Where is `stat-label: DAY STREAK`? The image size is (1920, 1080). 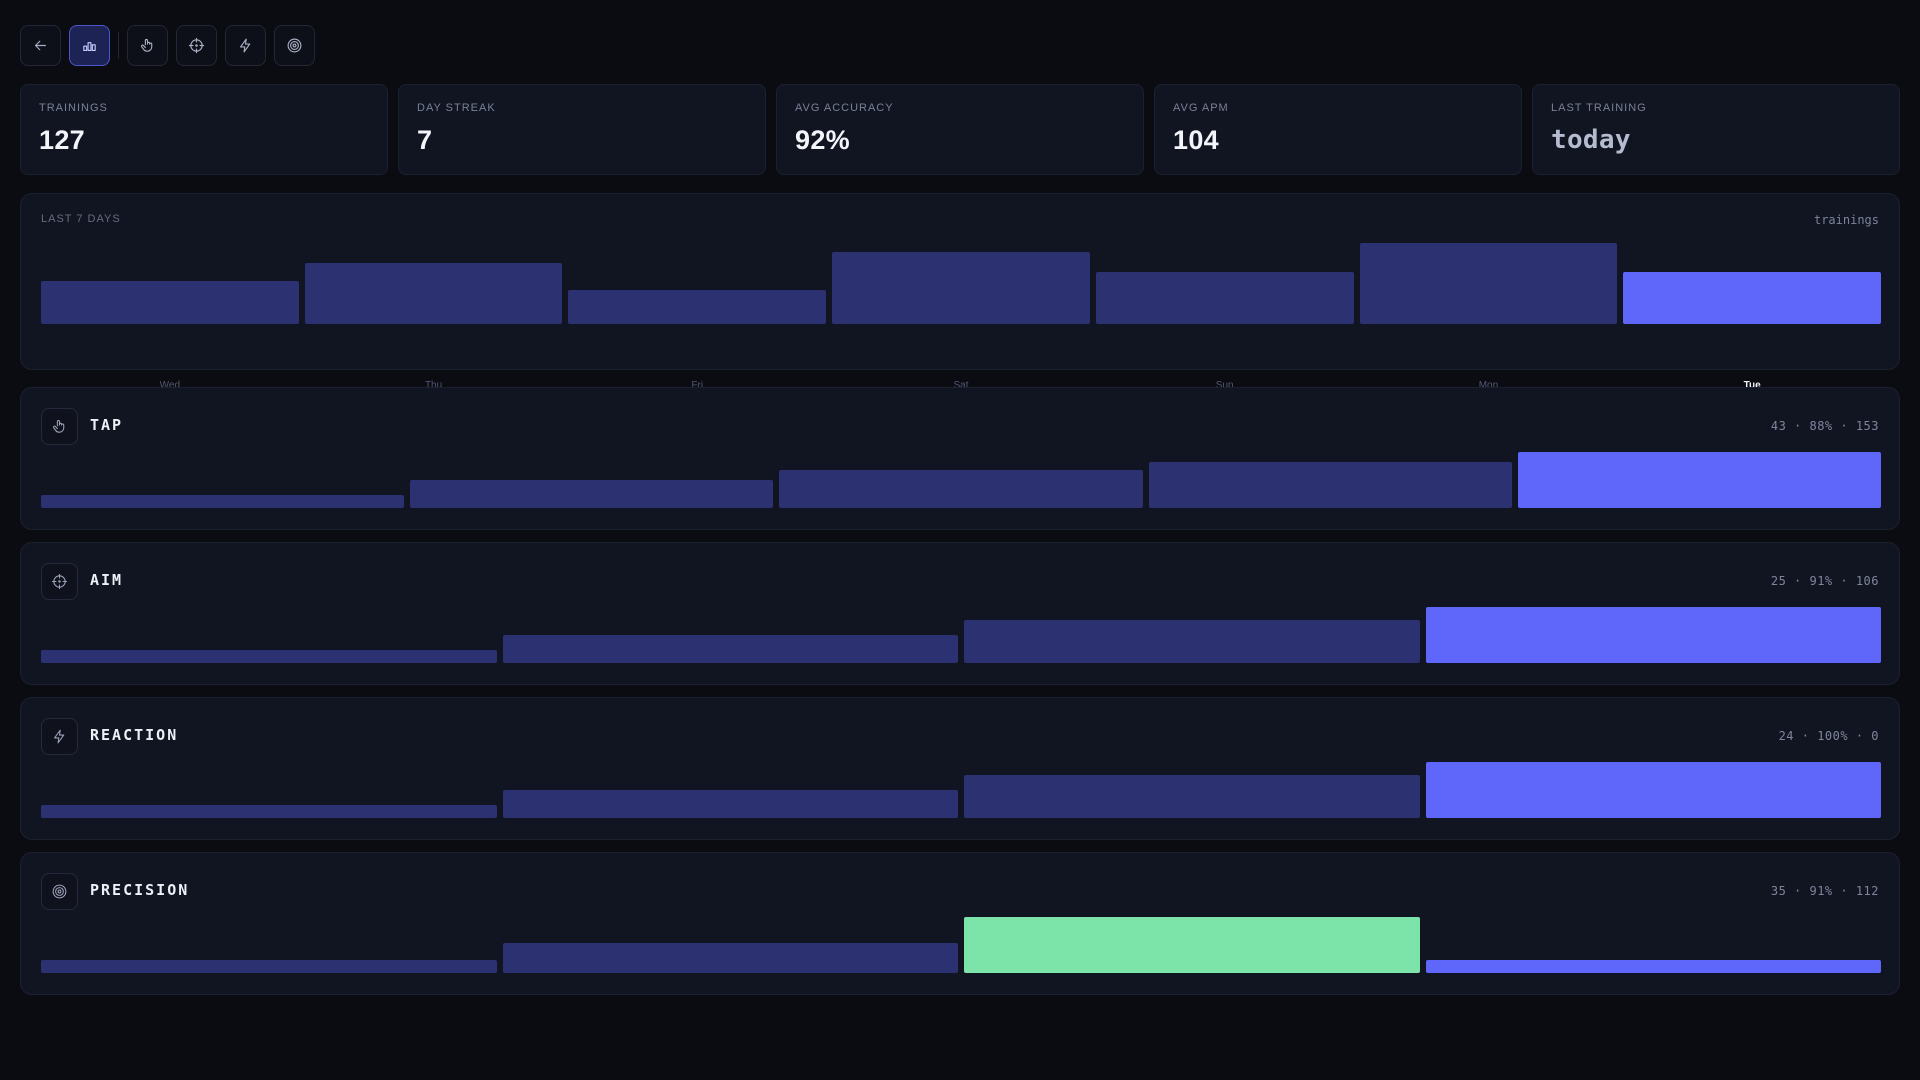 stat-label: DAY STREAK is located at coordinates (456, 108).